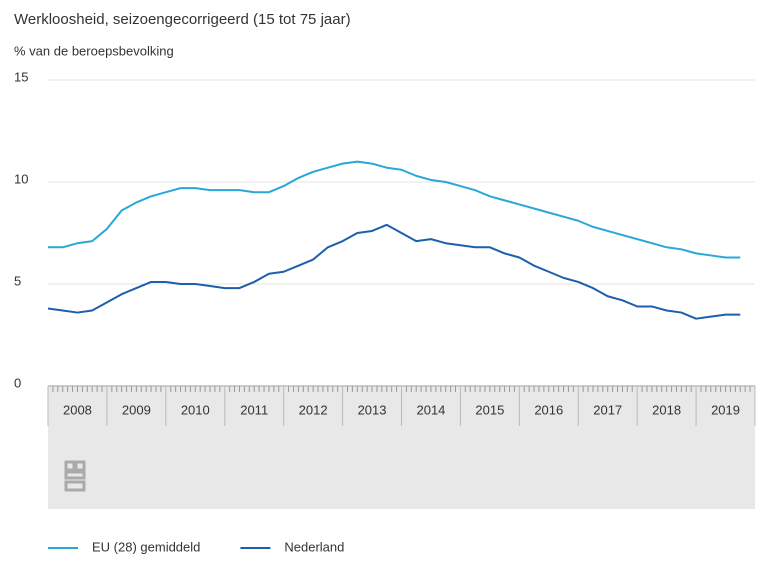 The height and width of the screenshot is (581, 768). Describe the element at coordinates (146, 546) in the screenshot. I see `legend-label: EU (28) gemiddeld` at that location.